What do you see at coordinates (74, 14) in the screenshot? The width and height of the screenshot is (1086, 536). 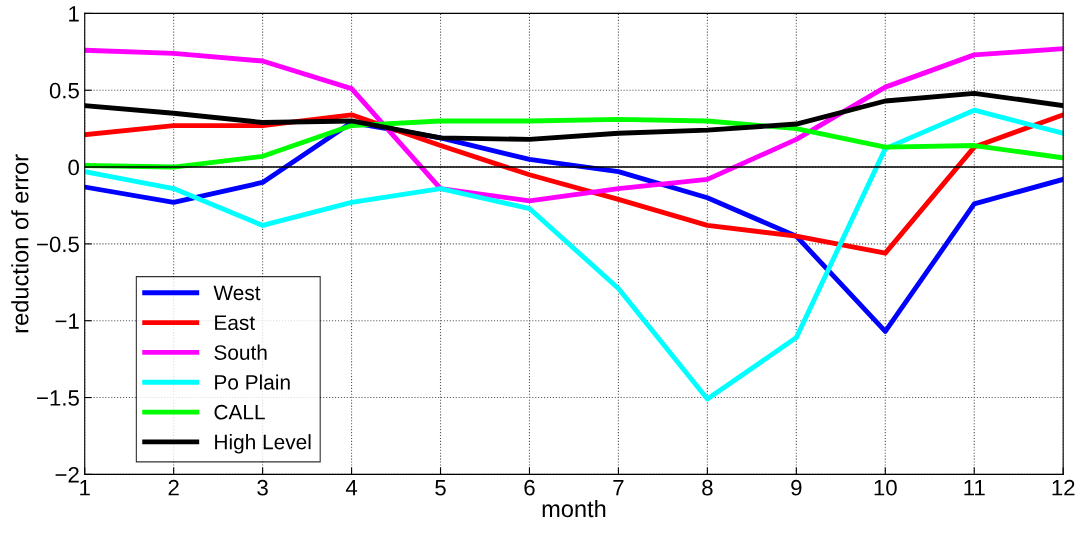 I see `y-tick-label: 1` at bounding box center [74, 14].